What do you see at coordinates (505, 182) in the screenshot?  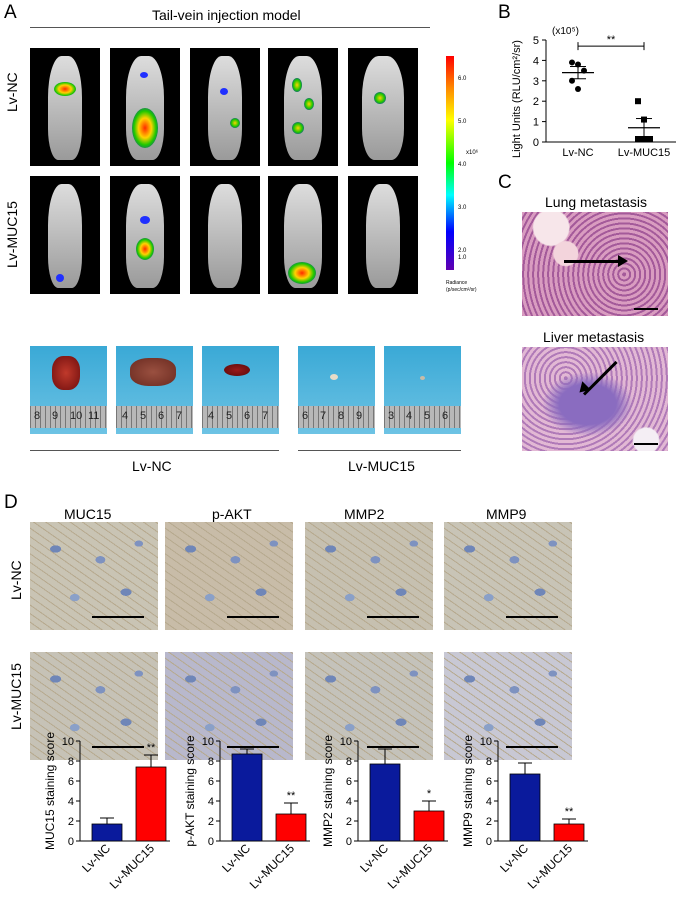 I see `panel-label-c: C` at bounding box center [505, 182].